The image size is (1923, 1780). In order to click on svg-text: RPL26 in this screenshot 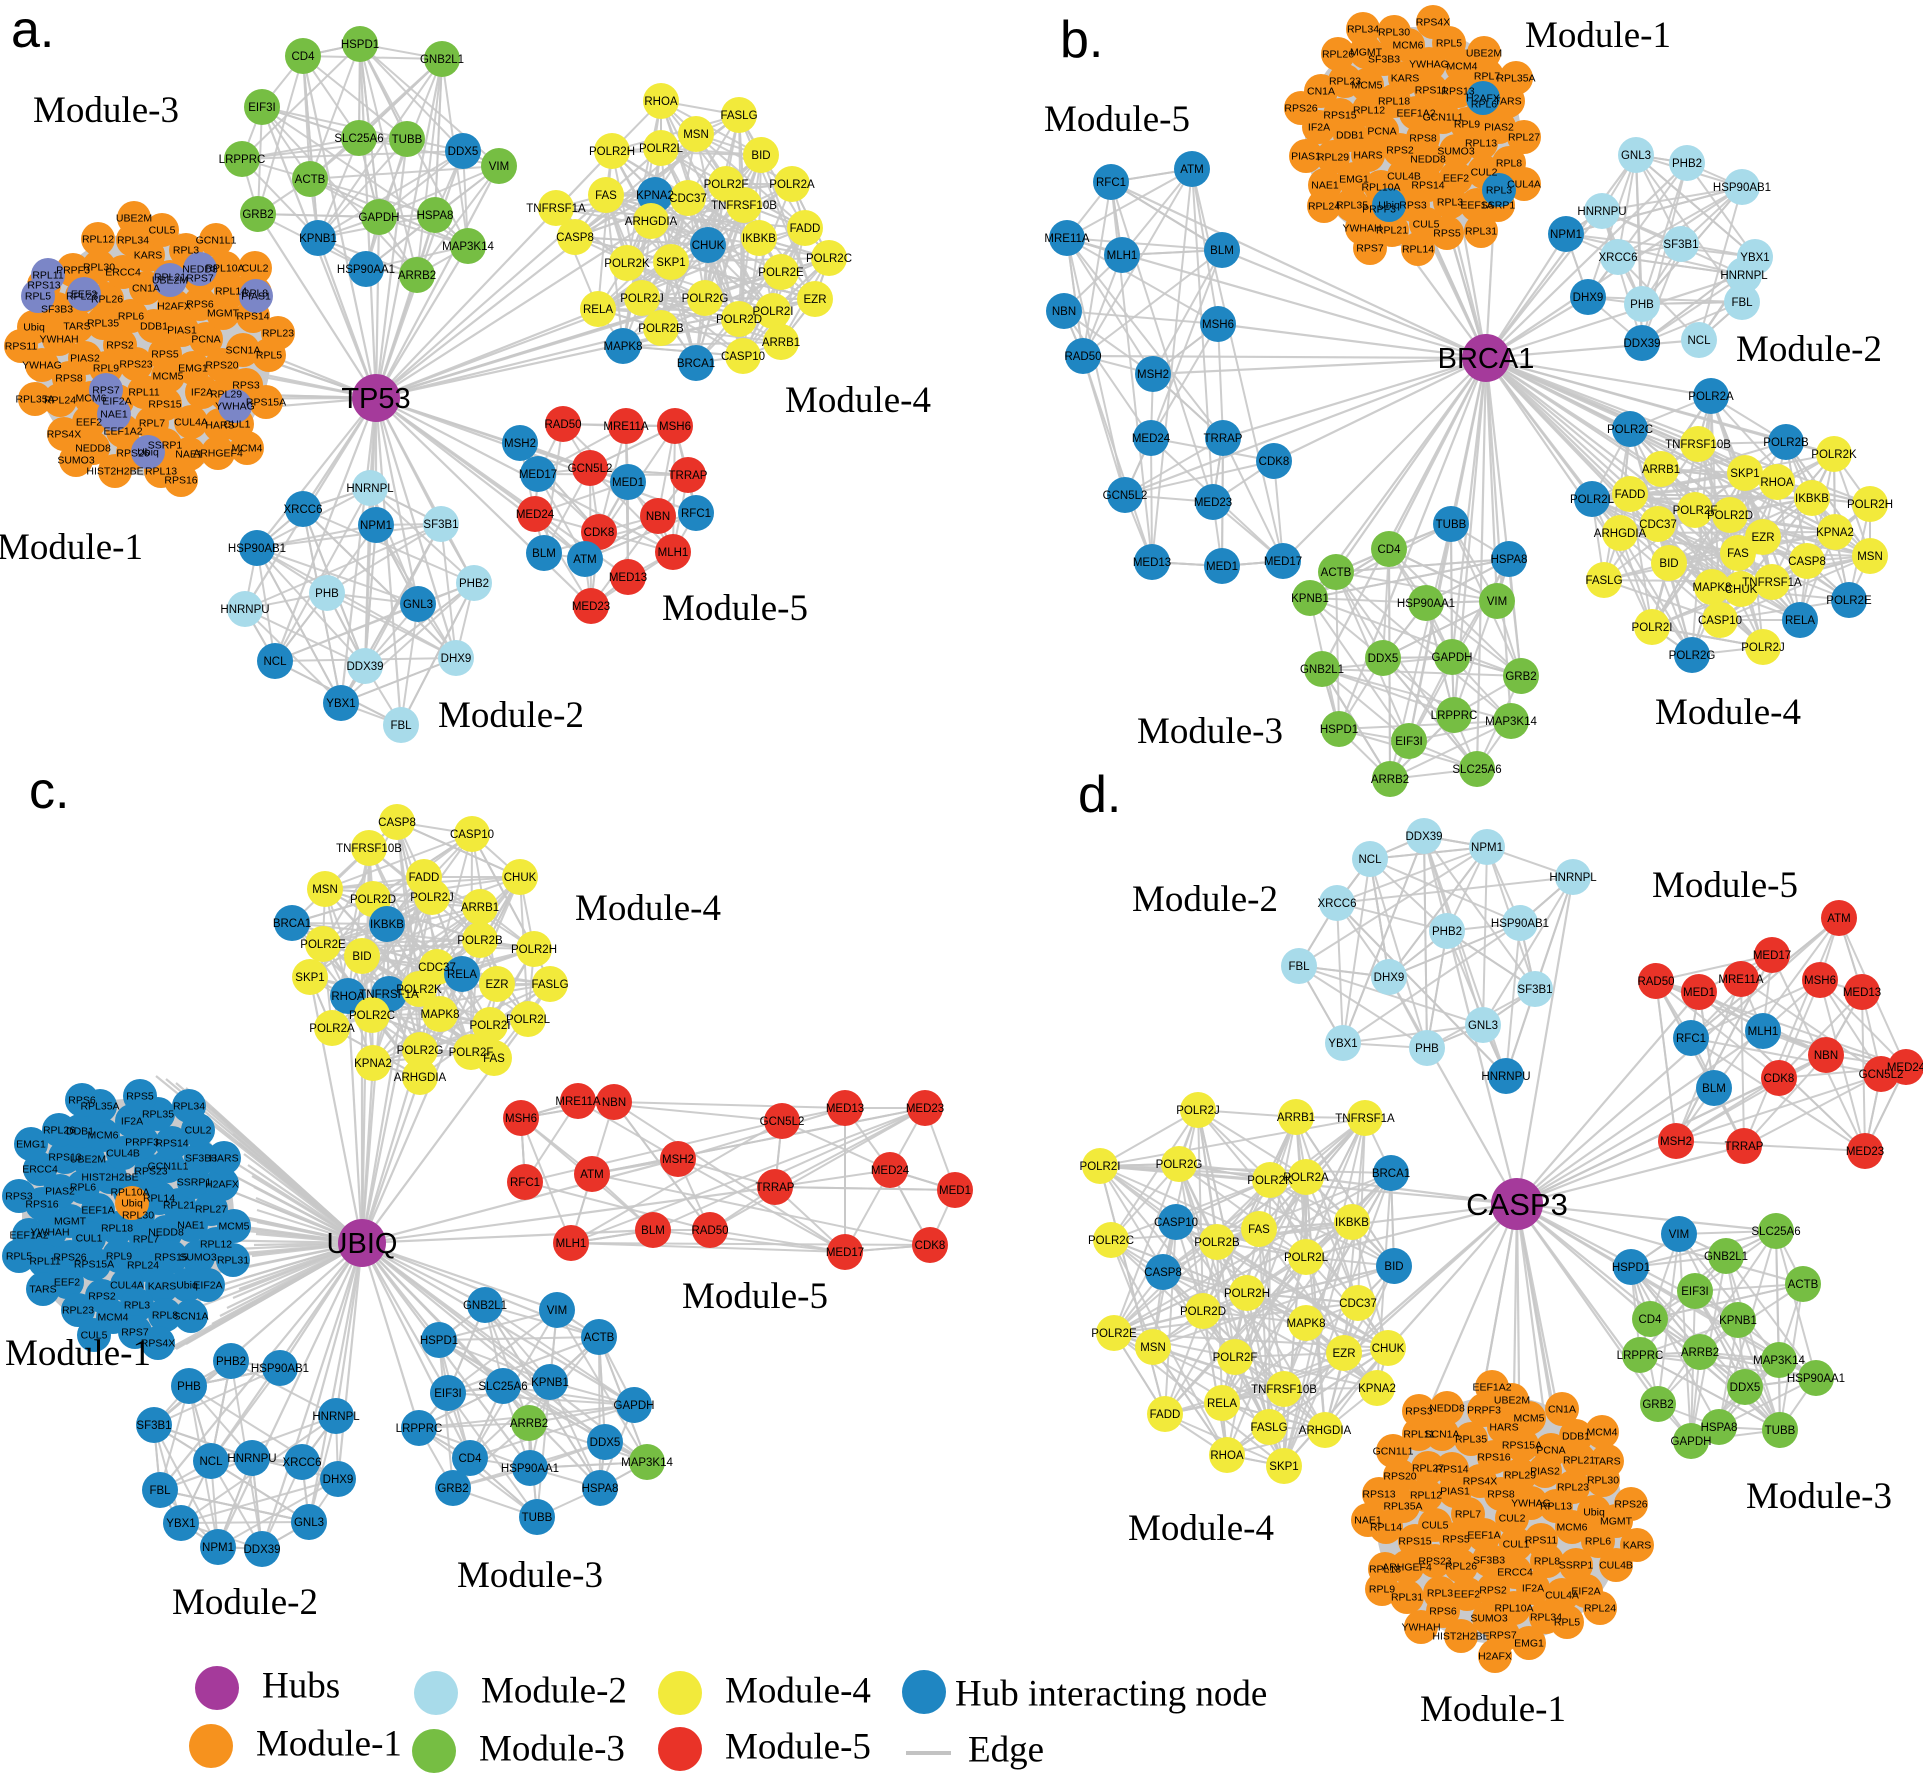, I will do `click(1461, 1567)`.